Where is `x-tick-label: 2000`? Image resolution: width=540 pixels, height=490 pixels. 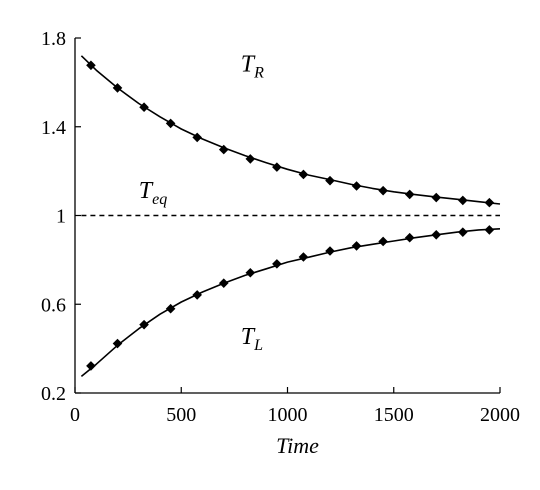
x-tick-label: 2000 is located at coordinates (500, 415).